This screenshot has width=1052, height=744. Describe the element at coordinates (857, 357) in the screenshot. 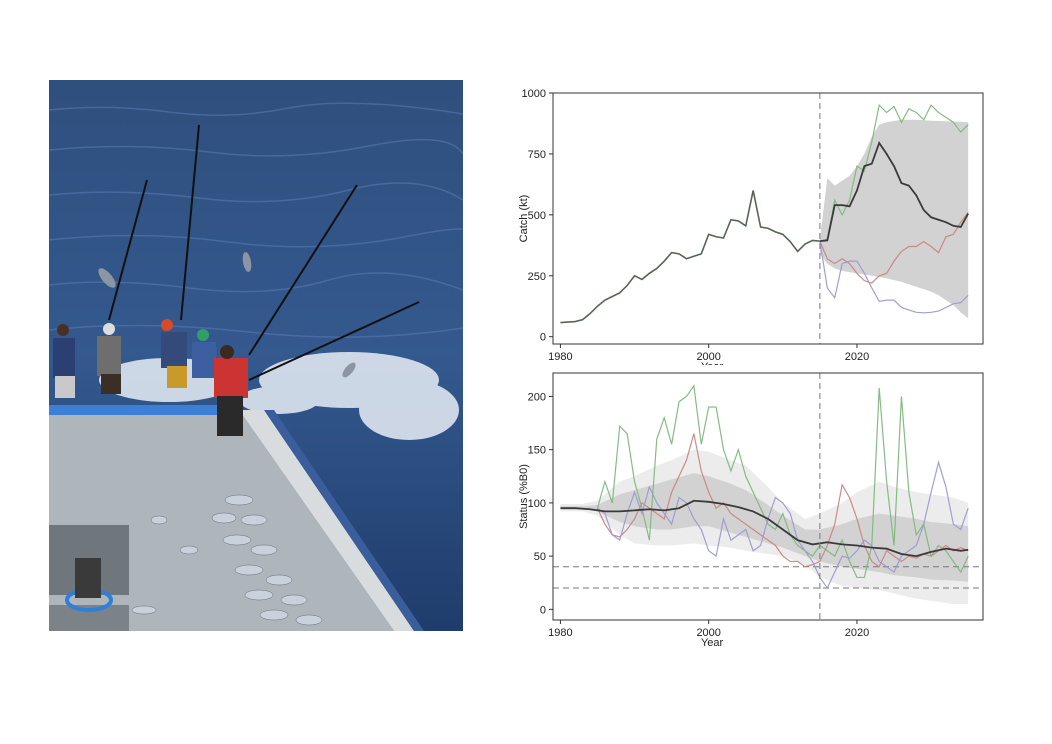

I see `chart-0-x-tick-label: 2020` at that location.